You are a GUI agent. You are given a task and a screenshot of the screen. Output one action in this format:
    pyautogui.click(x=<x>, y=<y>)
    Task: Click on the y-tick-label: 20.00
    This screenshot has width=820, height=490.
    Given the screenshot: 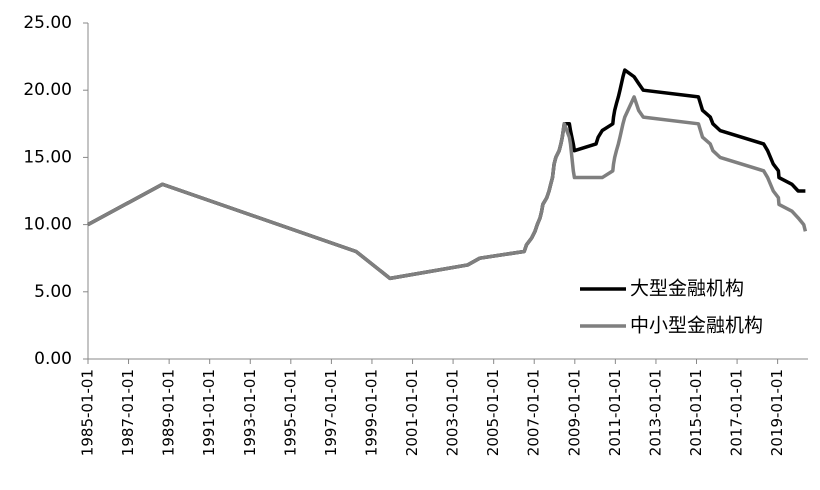 What is the action you would take?
    pyautogui.click(x=47, y=90)
    